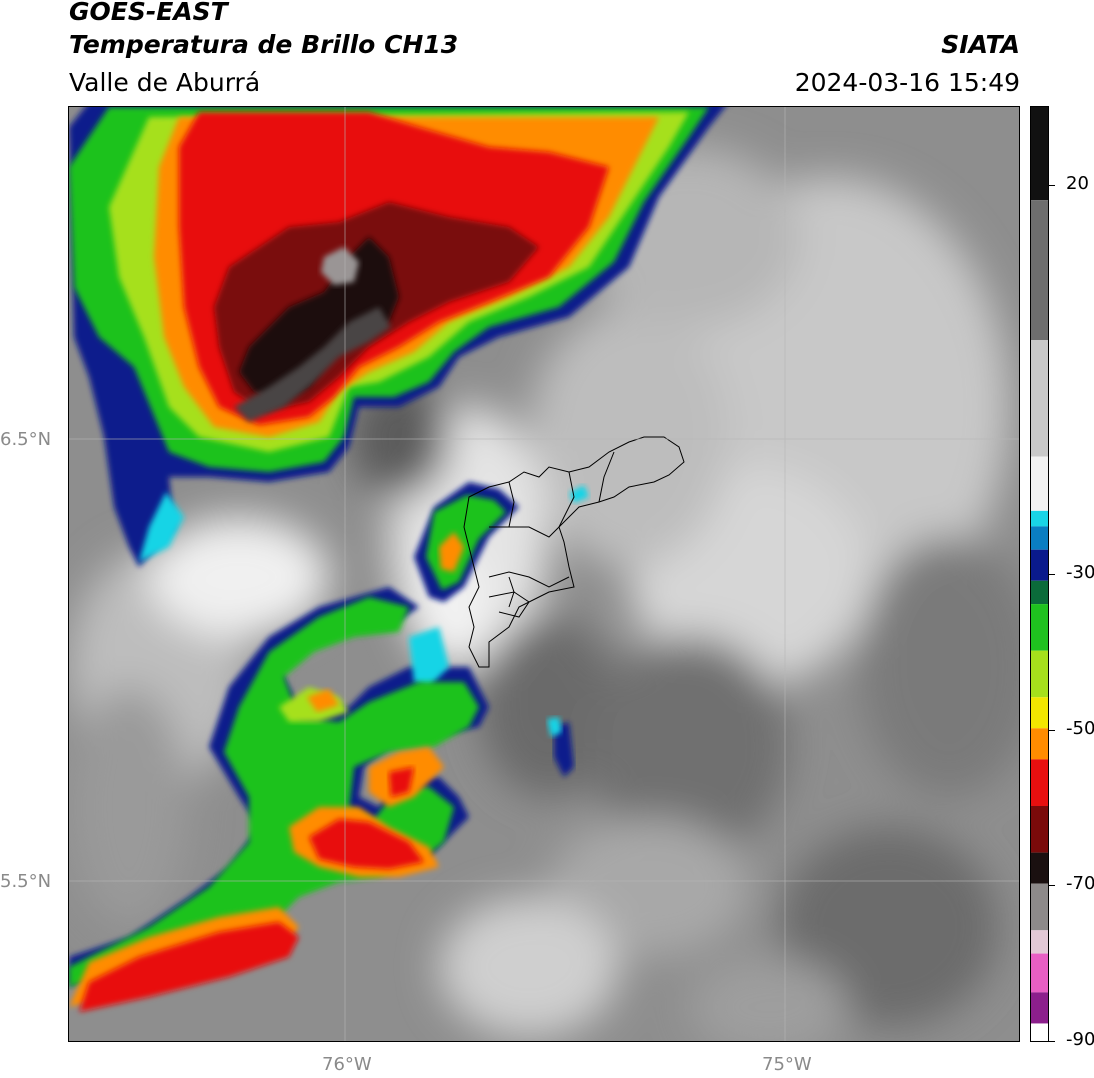  Describe the element at coordinates (1080, 884) in the screenshot. I see `colorbar-tick-label: -70` at that location.